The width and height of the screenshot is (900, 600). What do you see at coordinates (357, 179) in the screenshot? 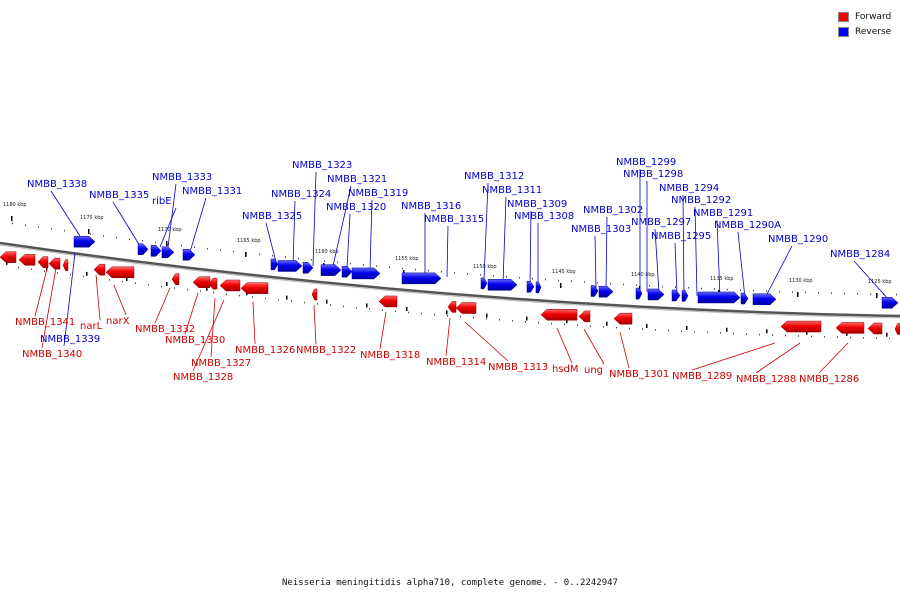
I see `gene-label-reverse: NMBB_1321` at bounding box center [357, 179].